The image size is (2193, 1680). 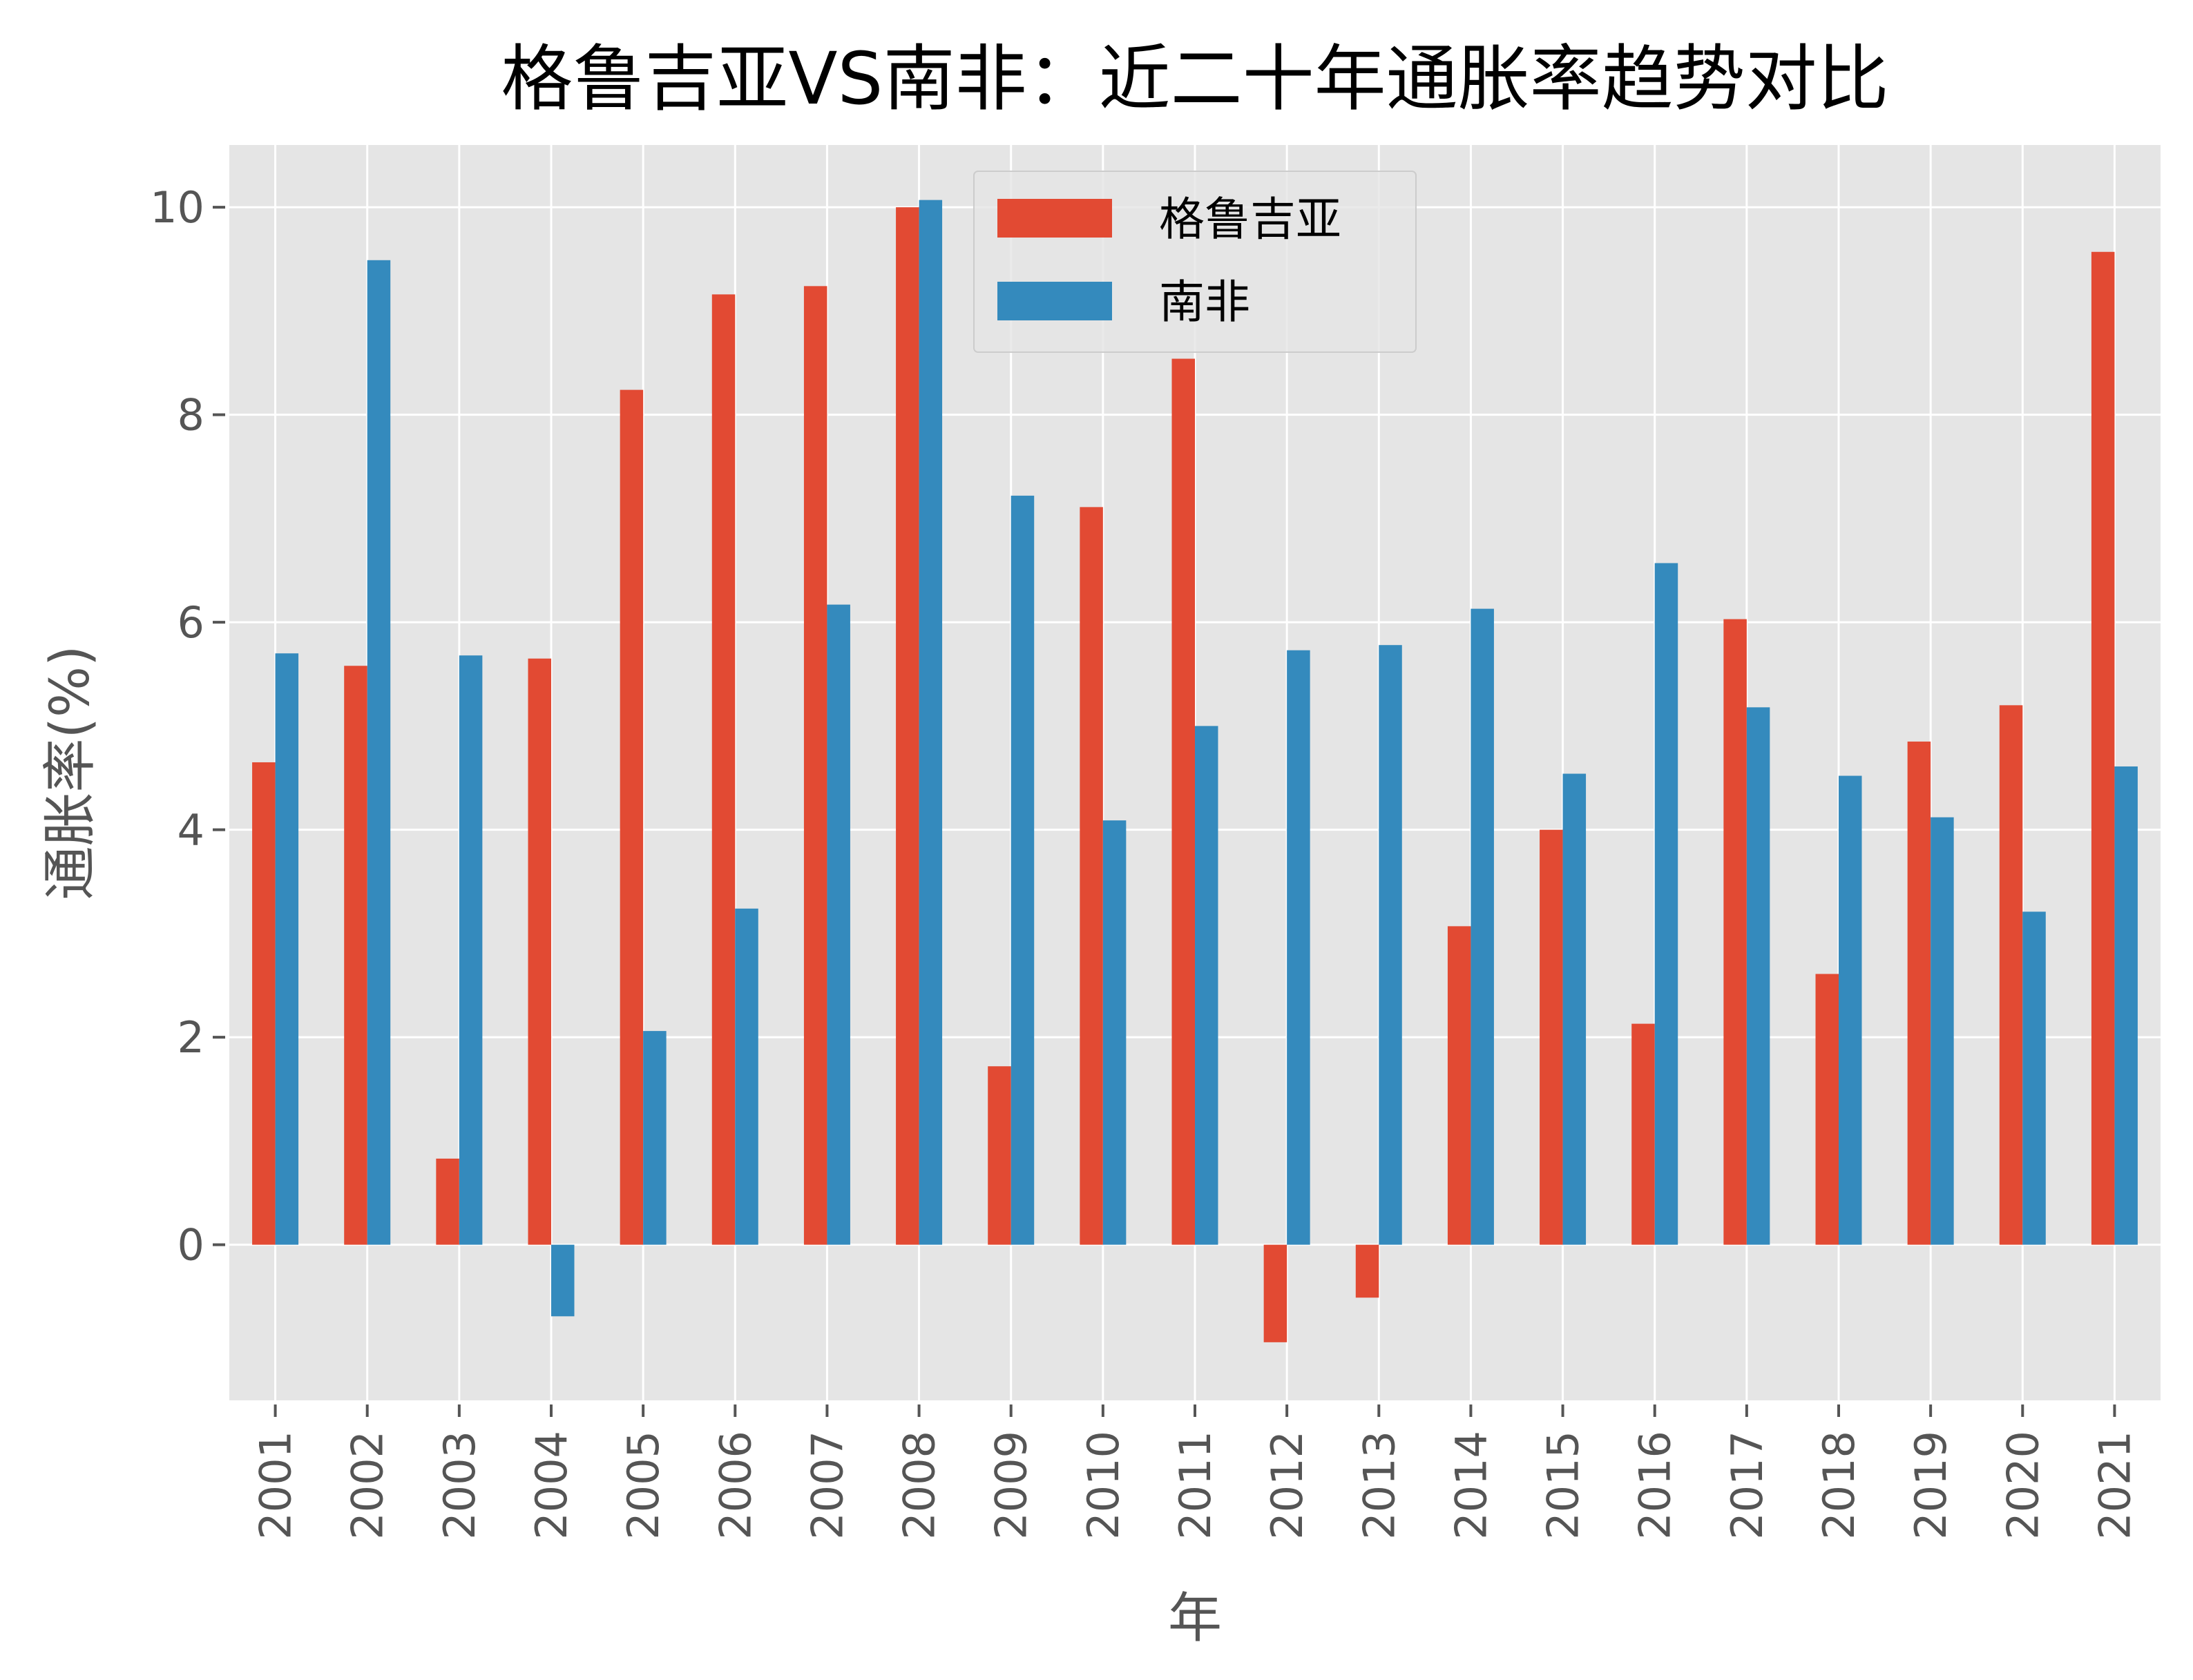 I want to click on x-tick-label: 2004, so click(x=551, y=1485).